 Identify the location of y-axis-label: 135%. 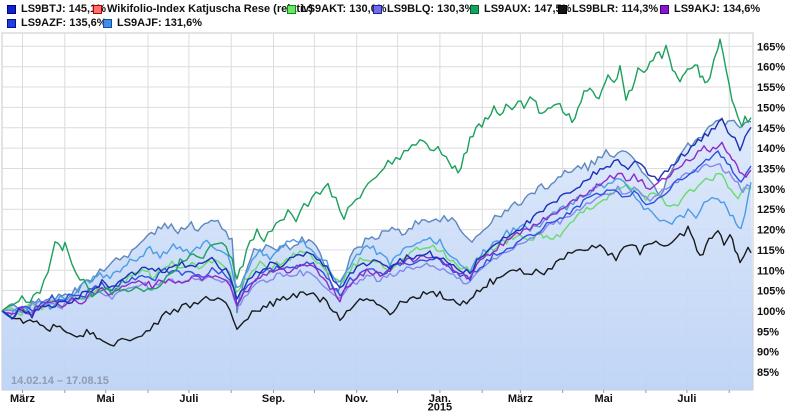
(771, 170).